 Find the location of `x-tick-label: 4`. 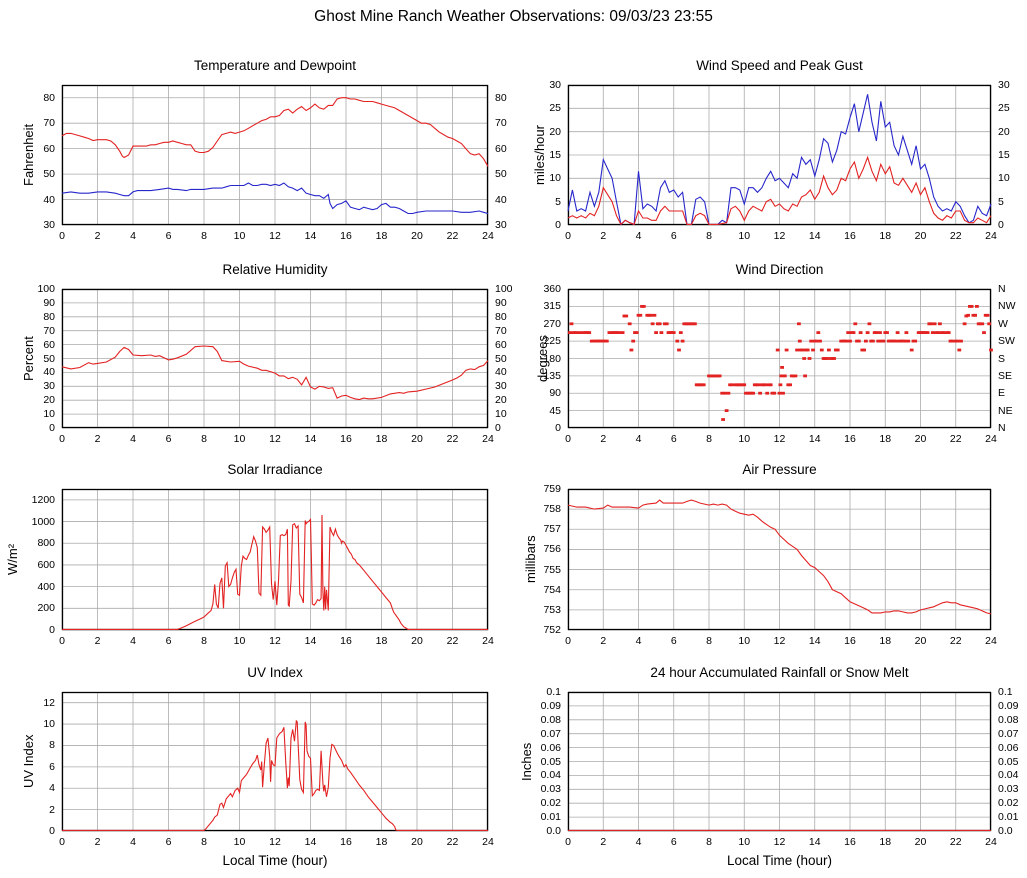

x-tick-label: 4 is located at coordinates (133, 842).